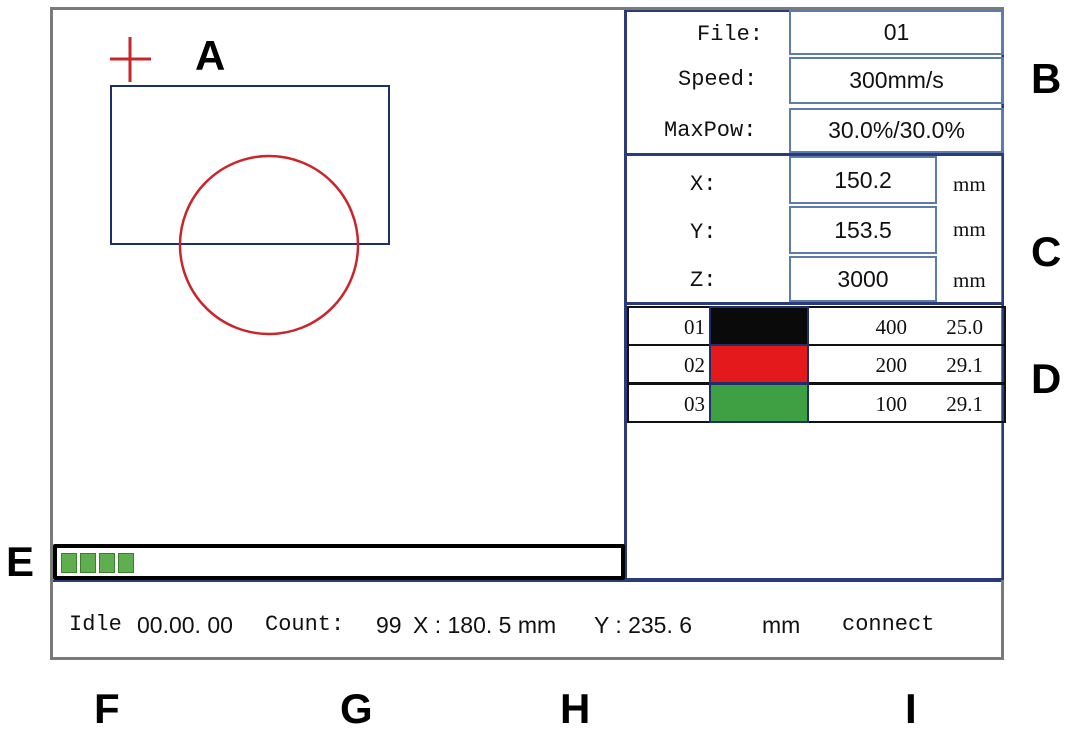 This screenshot has height=733, width=1072. I want to click on z-unit: mm, so click(969, 280).